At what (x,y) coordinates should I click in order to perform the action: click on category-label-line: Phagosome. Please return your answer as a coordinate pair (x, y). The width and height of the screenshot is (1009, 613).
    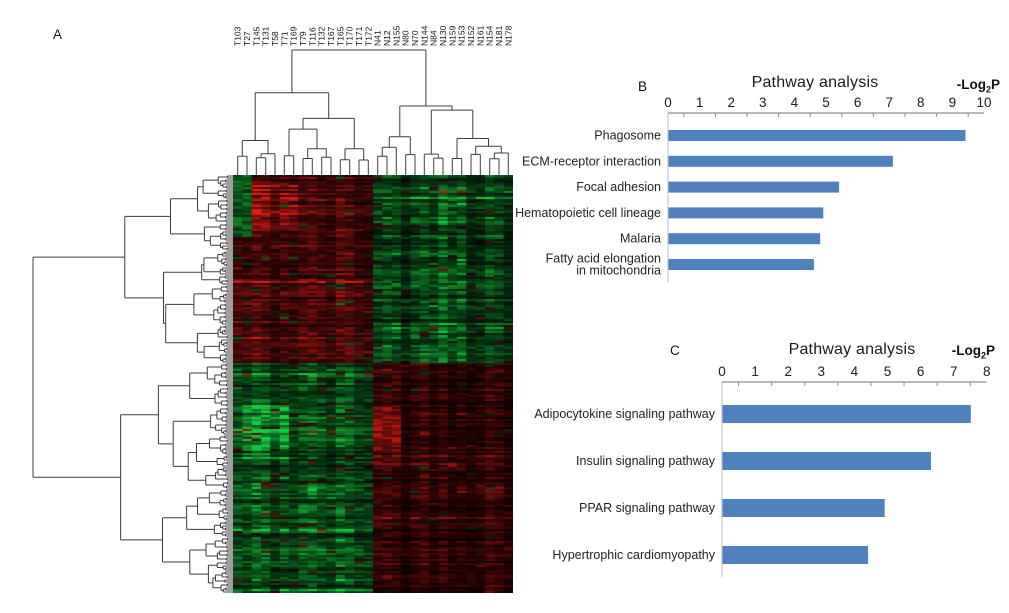
    Looking at the image, I should click on (627, 136).